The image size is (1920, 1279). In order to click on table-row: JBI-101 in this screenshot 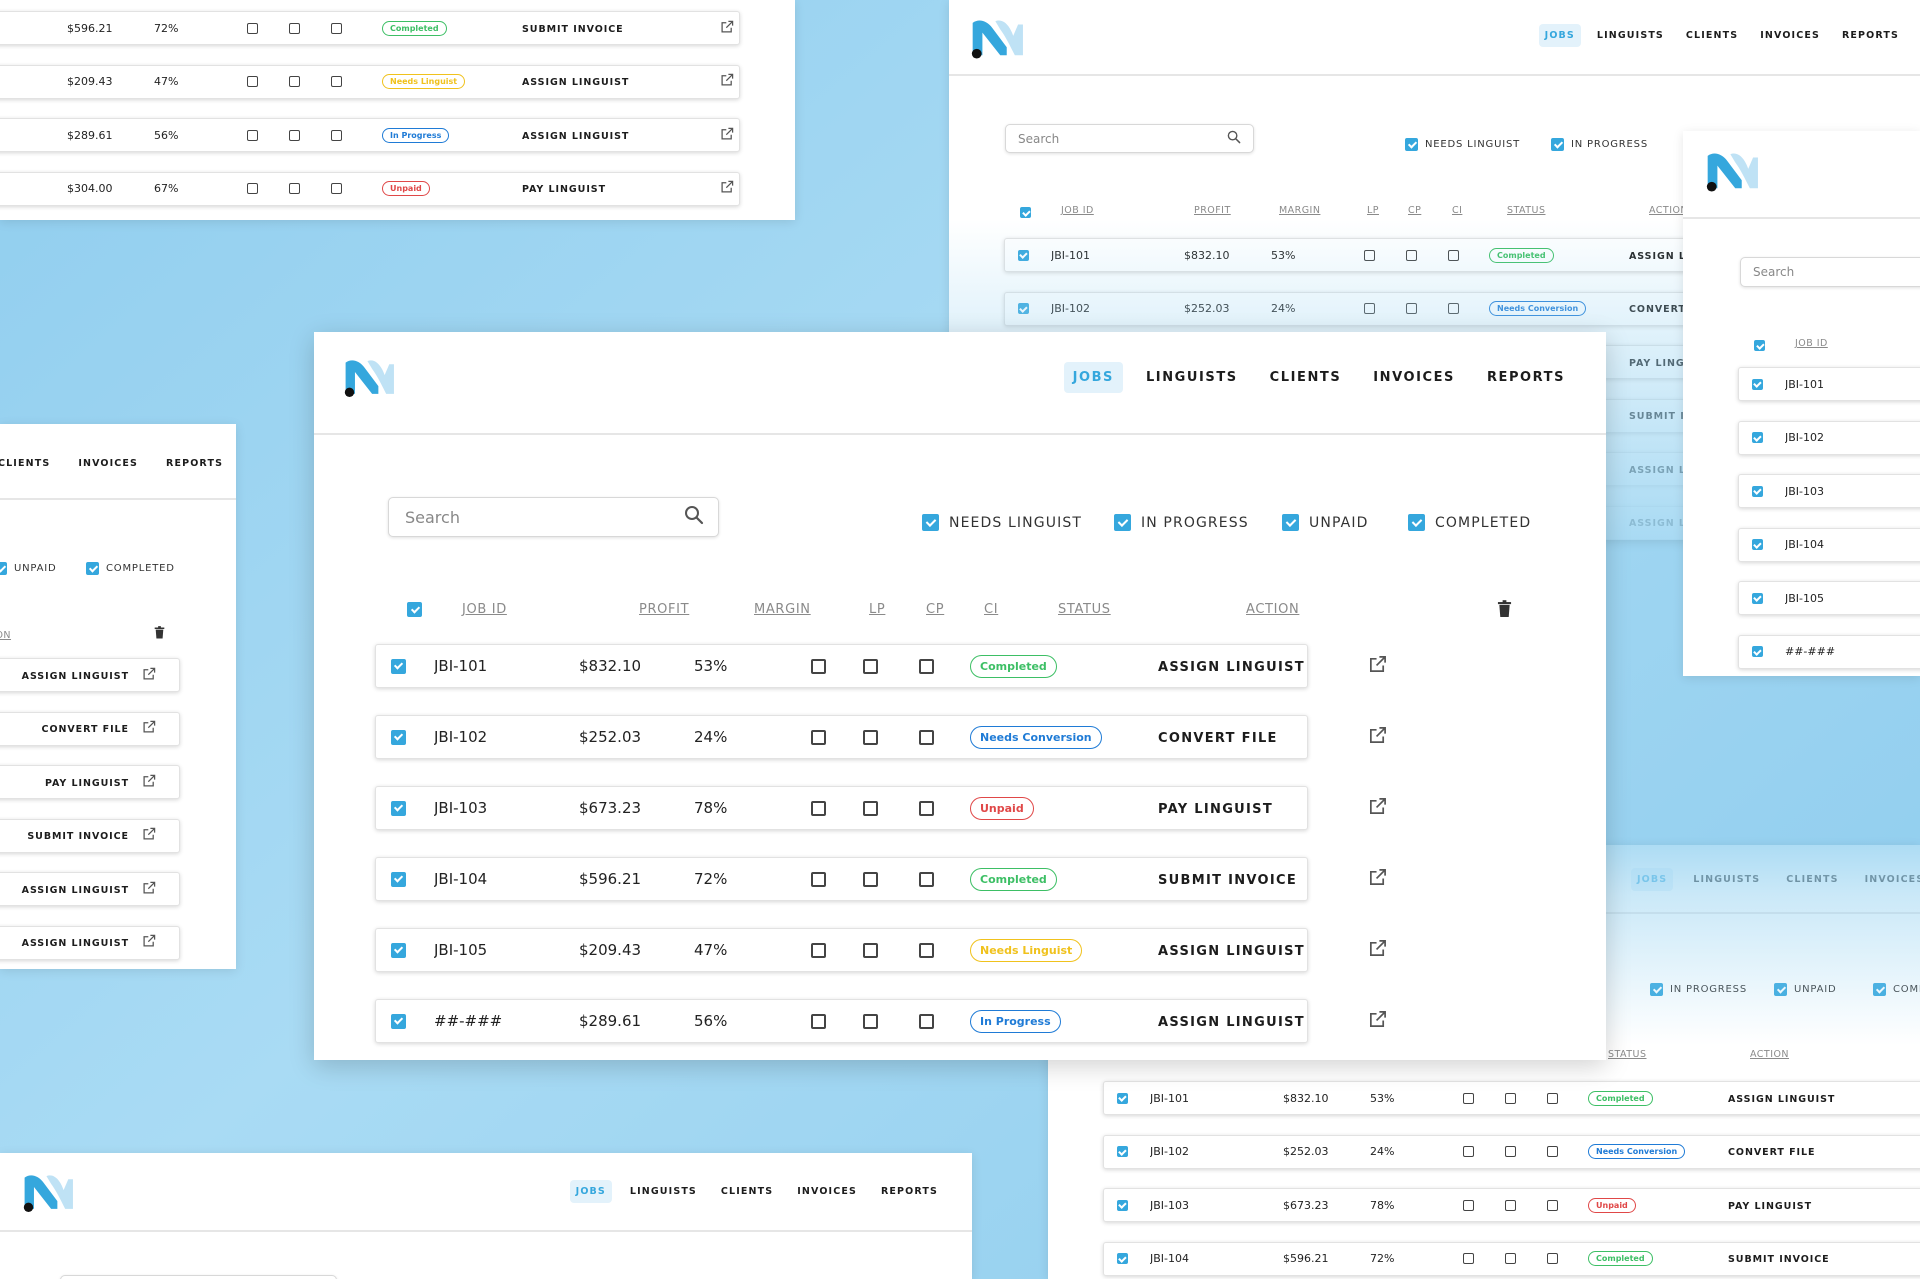, I will do `click(1829, 384)`.